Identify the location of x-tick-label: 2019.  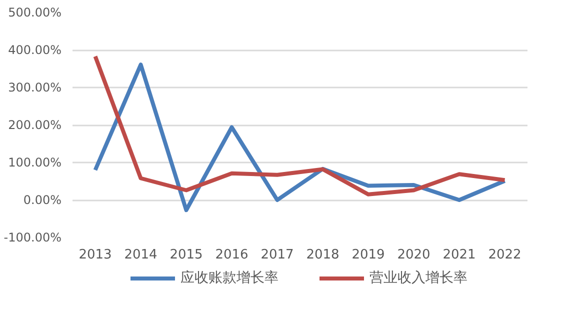
(368, 255).